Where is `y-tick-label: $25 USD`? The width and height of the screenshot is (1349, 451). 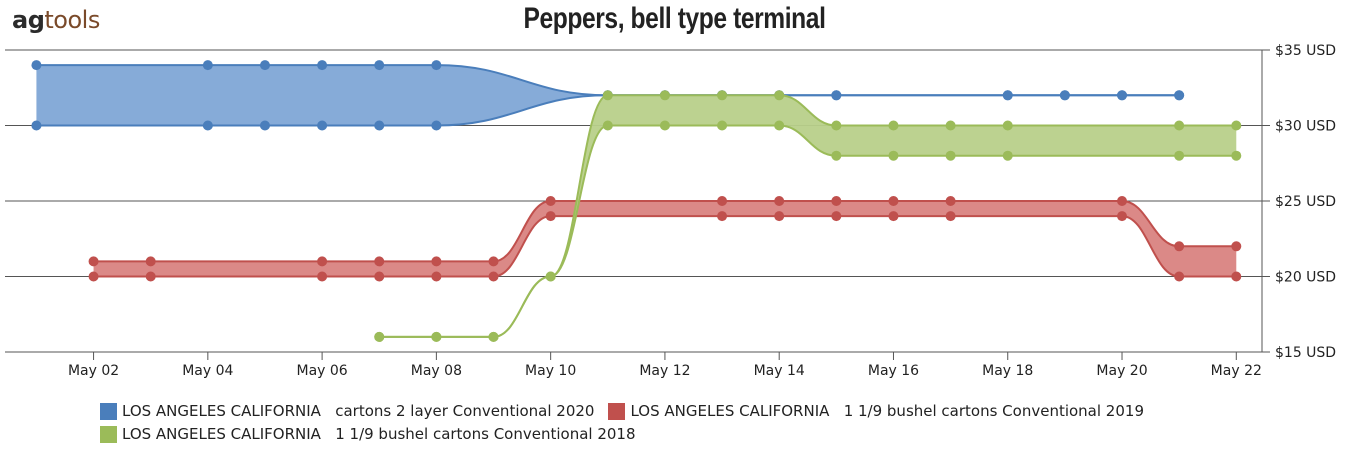
y-tick-label: $25 USD is located at coordinates (1305, 202).